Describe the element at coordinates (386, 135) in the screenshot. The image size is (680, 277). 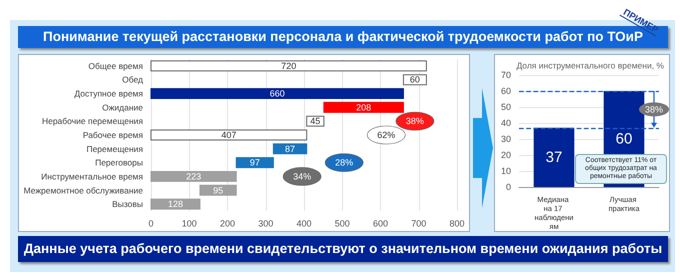
I see `annotation: 62%` at that location.